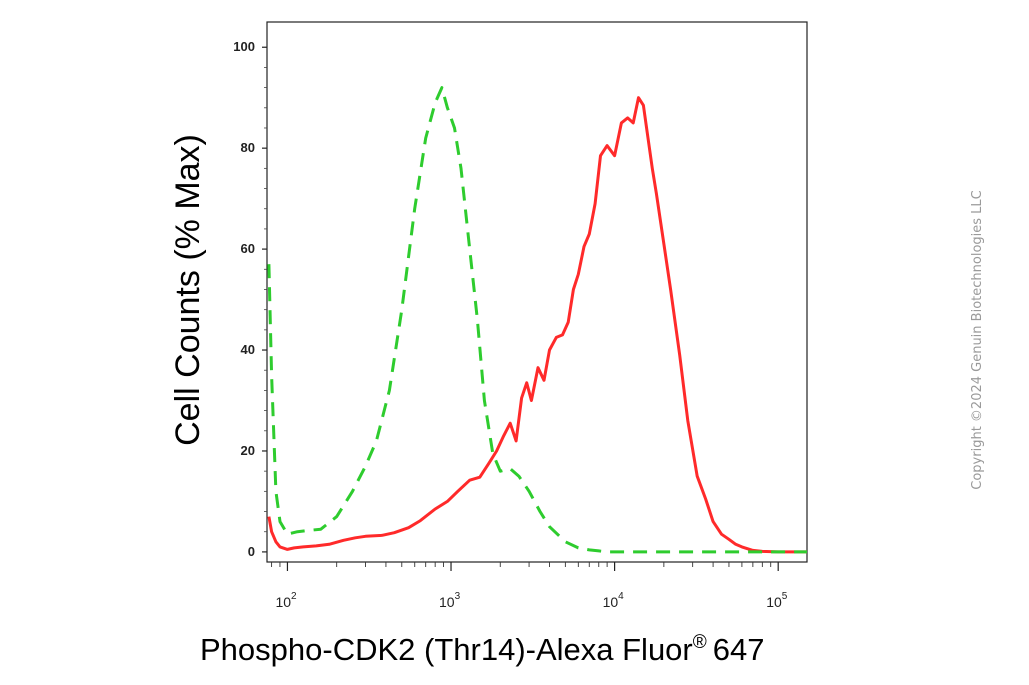 The height and width of the screenshot is (685, 1029). I want to click on y-tick-label: 40, so click(248, 349).